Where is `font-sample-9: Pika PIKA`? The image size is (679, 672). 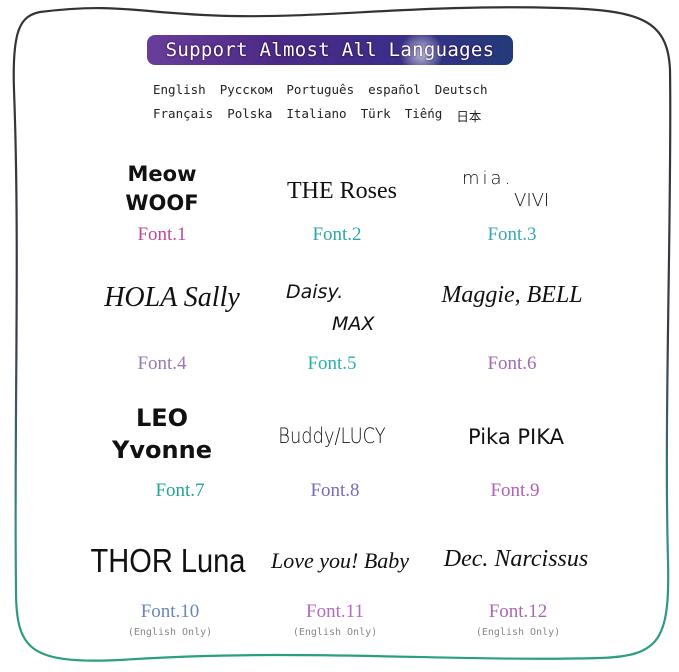
font-sample-9: Pika PIKA is located at coordinates (516, 437).